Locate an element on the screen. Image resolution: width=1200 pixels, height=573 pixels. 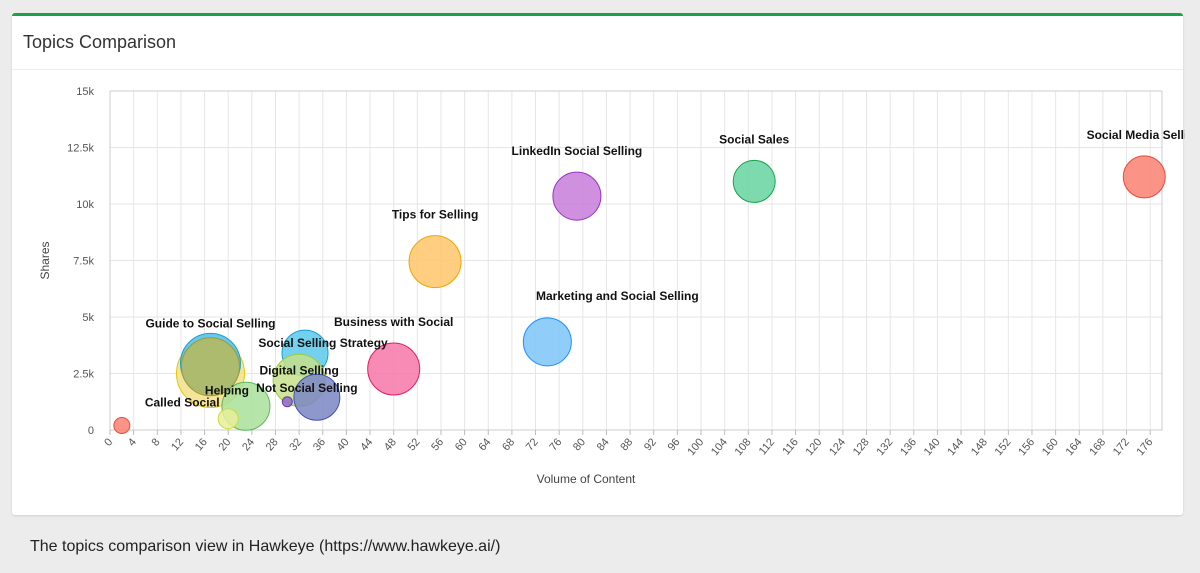
x-tick-label: 56 is located at coordinates (437, 444).